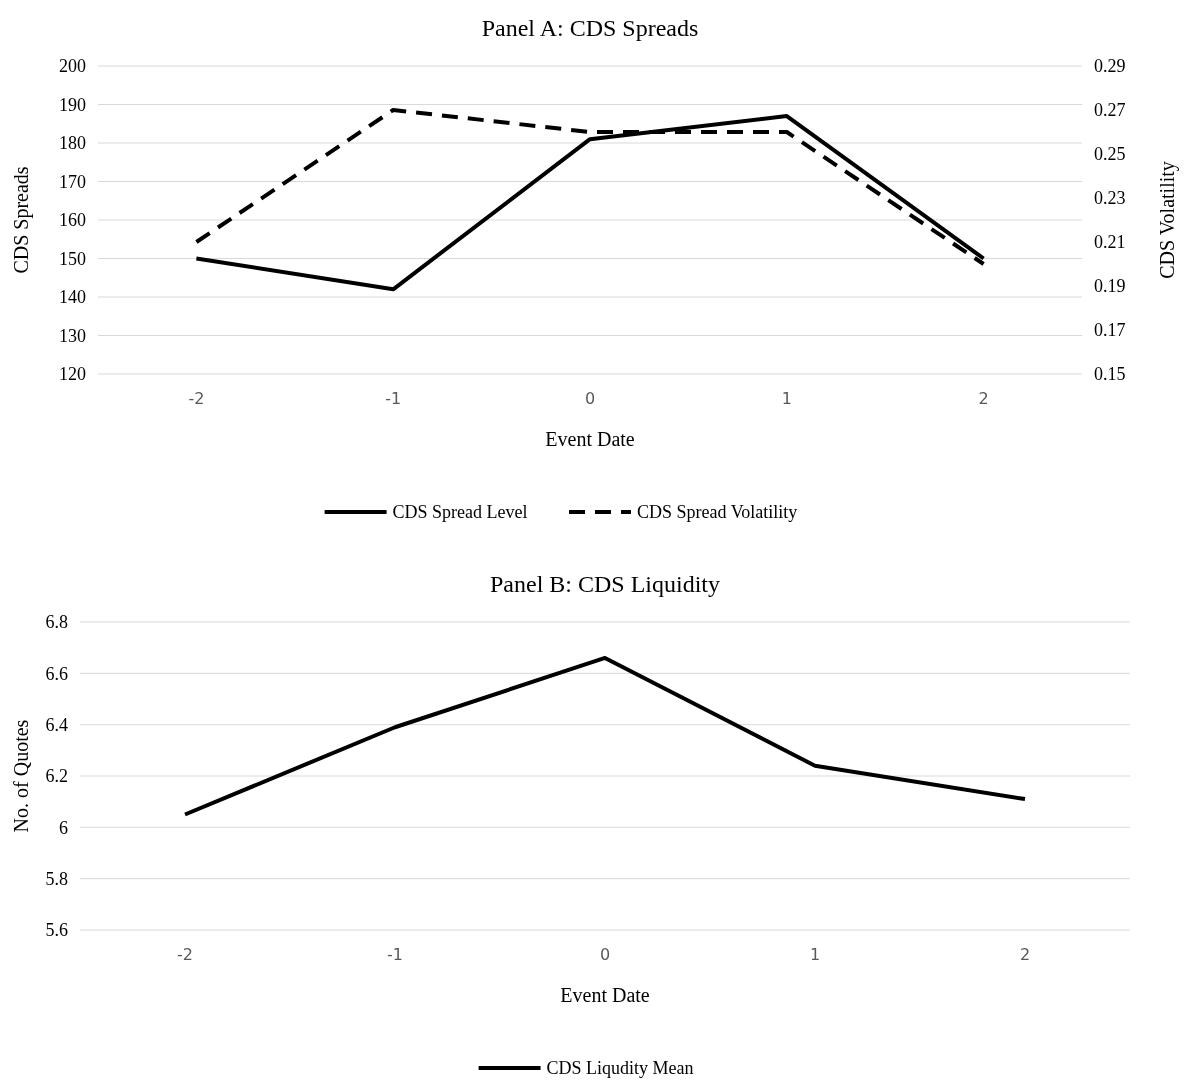  What do you see at coordinates (21, 220) in the screenshot?
I see `y-axis-title: CDS Spreads` at bounding box center [21, 220].